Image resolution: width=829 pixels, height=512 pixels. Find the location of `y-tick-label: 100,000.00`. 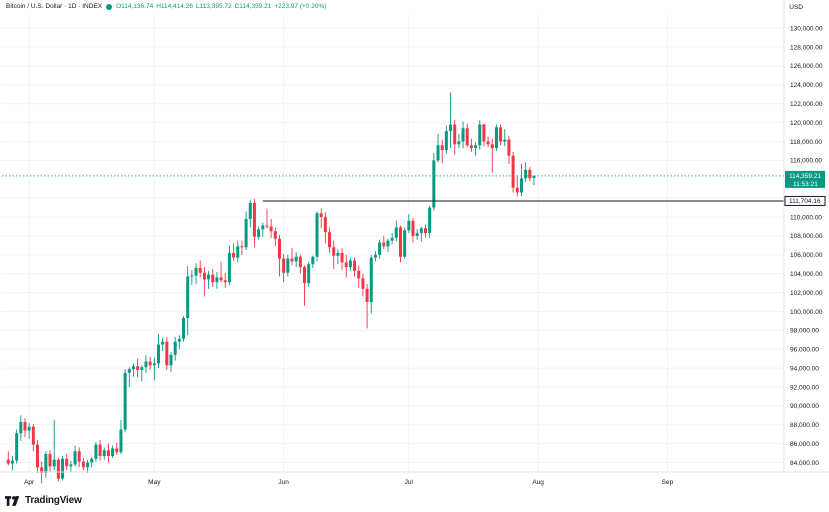

y-tick-label: 100,000.00 is located at coordinates (806, 312).